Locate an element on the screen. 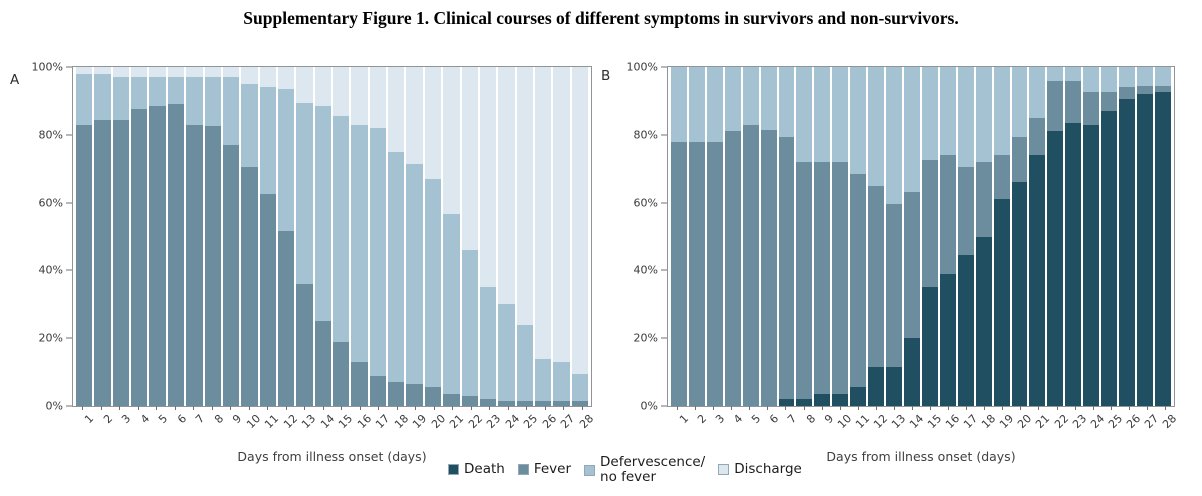  x-tick-label-22: 22 is located at coordinates (475, 422).